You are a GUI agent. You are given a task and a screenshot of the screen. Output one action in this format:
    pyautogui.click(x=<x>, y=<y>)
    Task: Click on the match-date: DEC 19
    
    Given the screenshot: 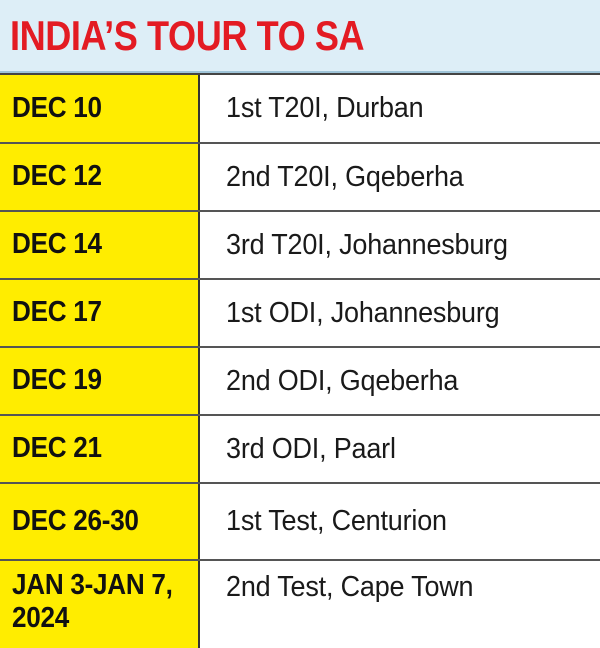 What is the action you would take?
    pyautogui.click(x=100, y=381)
    